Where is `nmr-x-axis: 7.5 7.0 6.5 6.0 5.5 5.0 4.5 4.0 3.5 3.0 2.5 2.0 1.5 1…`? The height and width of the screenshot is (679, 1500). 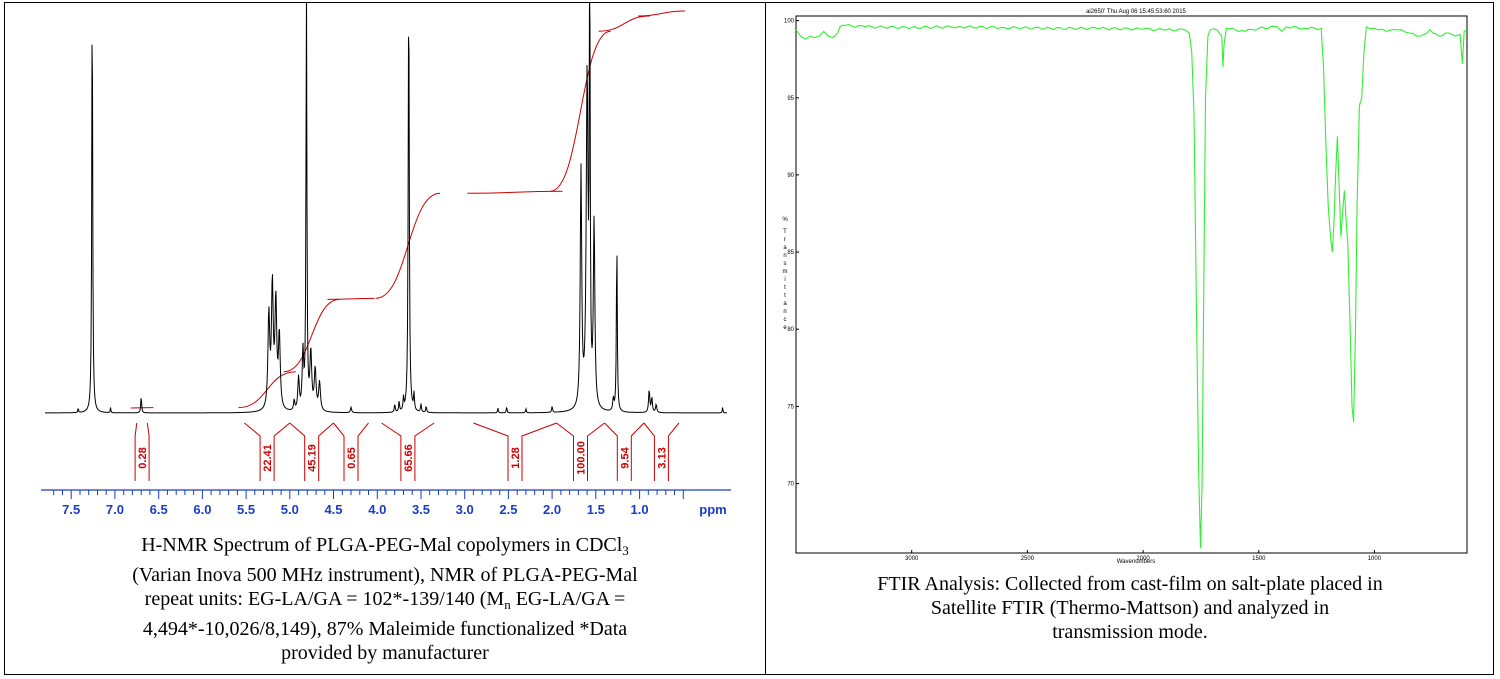 nmr-x-axis: 7.5 7.0 6.5 6.0 5.5 5.0 4.5 4.0 3.5 3.0 2.5 2.0 1.5 1… is located at coordinates (386, 503).